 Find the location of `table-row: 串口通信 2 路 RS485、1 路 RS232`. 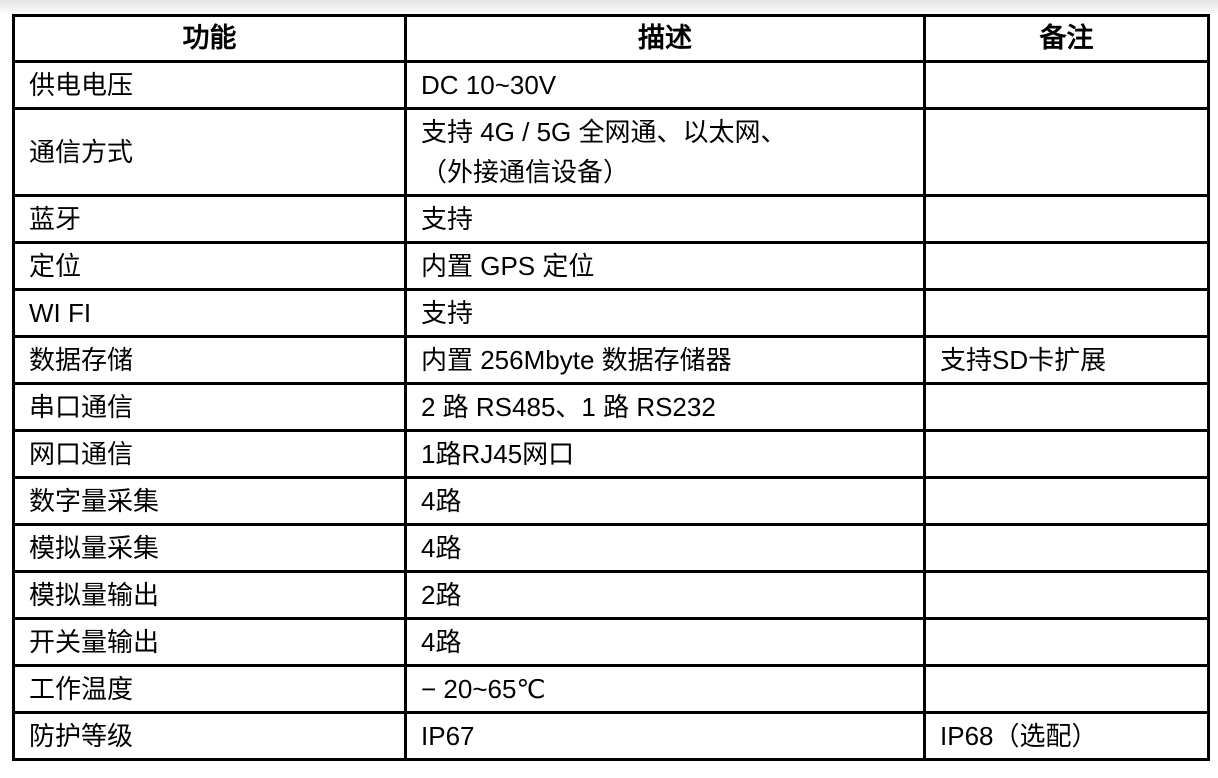

table-row: 串口通信 2 路 RS485、1 路 RS232 is located at coordinates (611, 407).